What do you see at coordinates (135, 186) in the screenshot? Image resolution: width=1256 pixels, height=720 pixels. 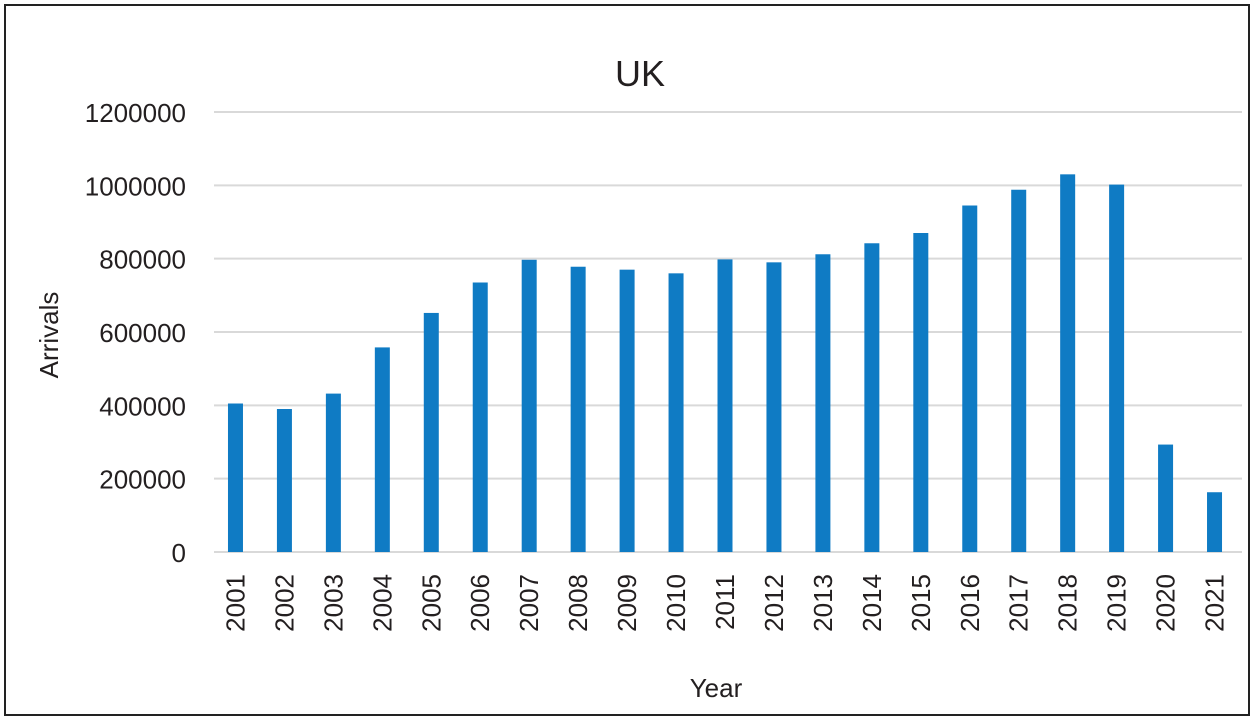 I see `y-tick-label: 1000000` at bounding box center [135, 186].